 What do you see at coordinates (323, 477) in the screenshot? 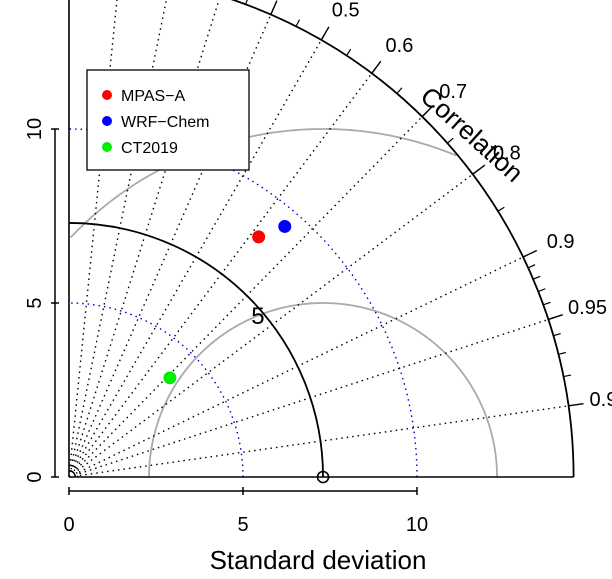
I see `reference-marker` at bounding box center [323, 477].